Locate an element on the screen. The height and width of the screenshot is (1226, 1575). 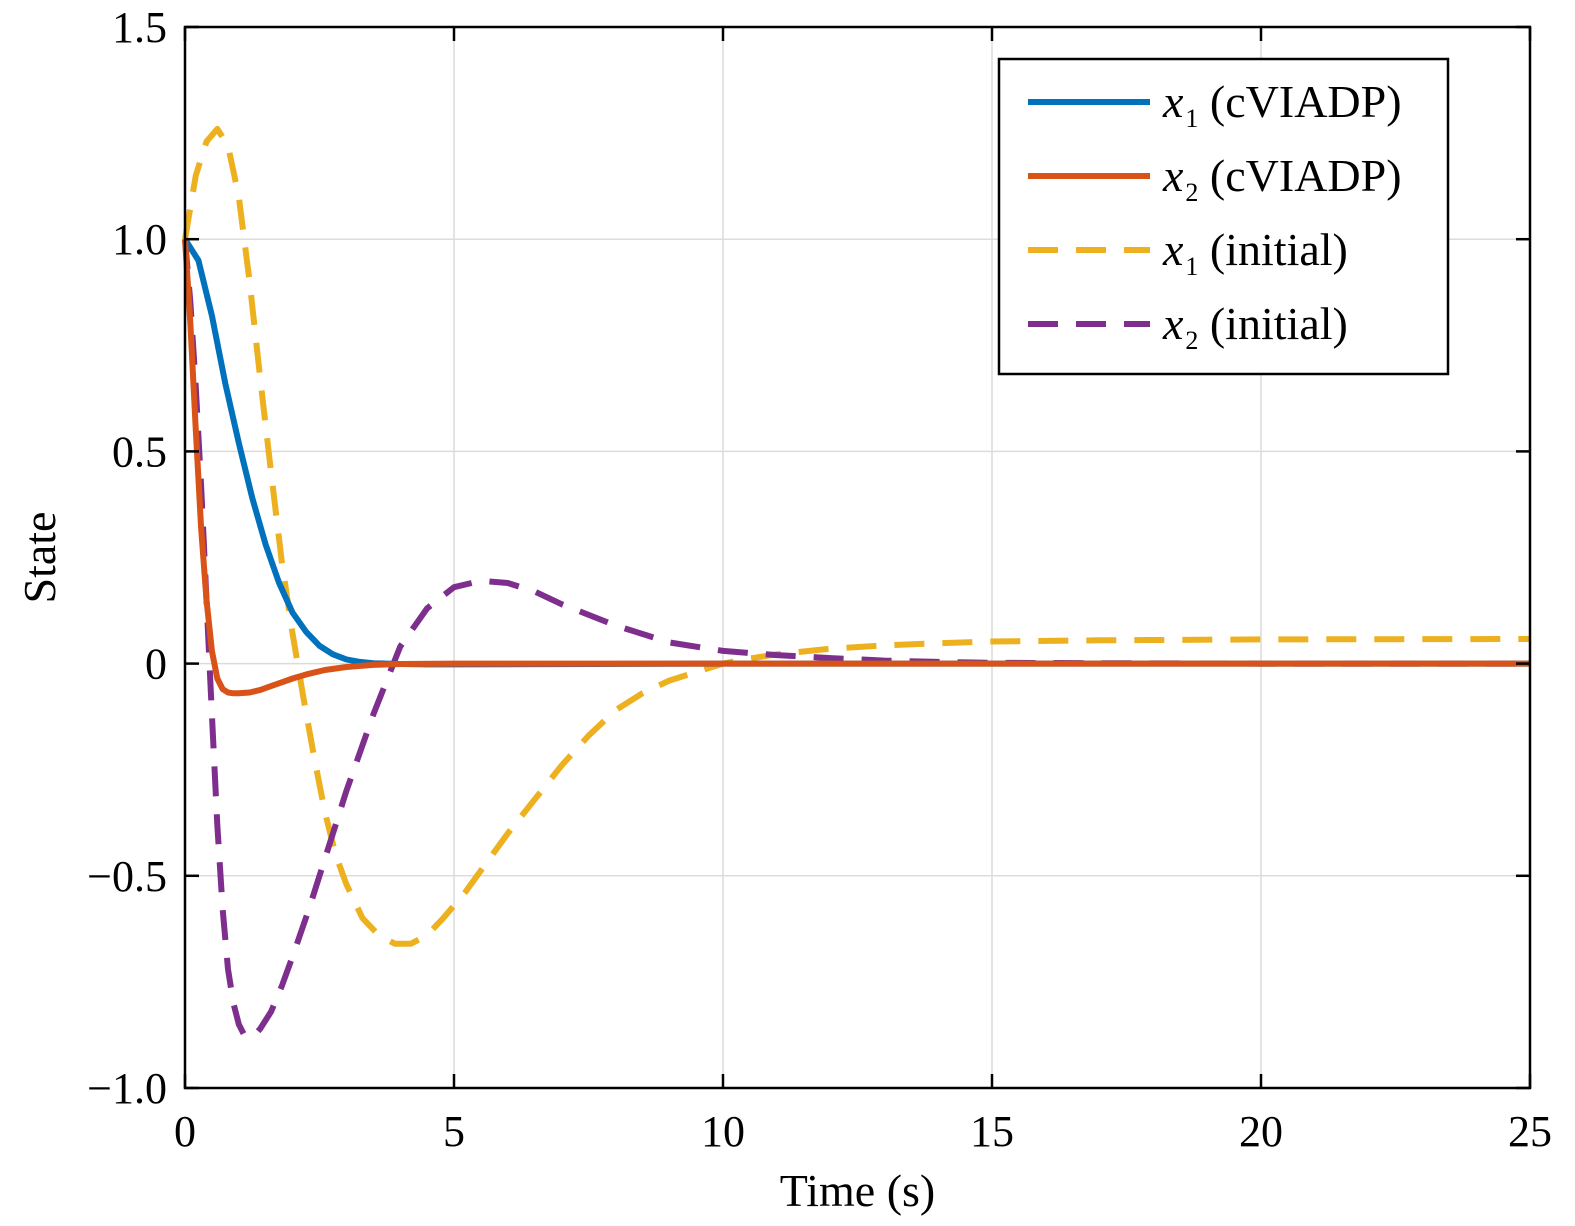
y-tick-labels: −1.0 −0.5 0 0.5 1.0 1.5 is located at coordinates (127, 558).